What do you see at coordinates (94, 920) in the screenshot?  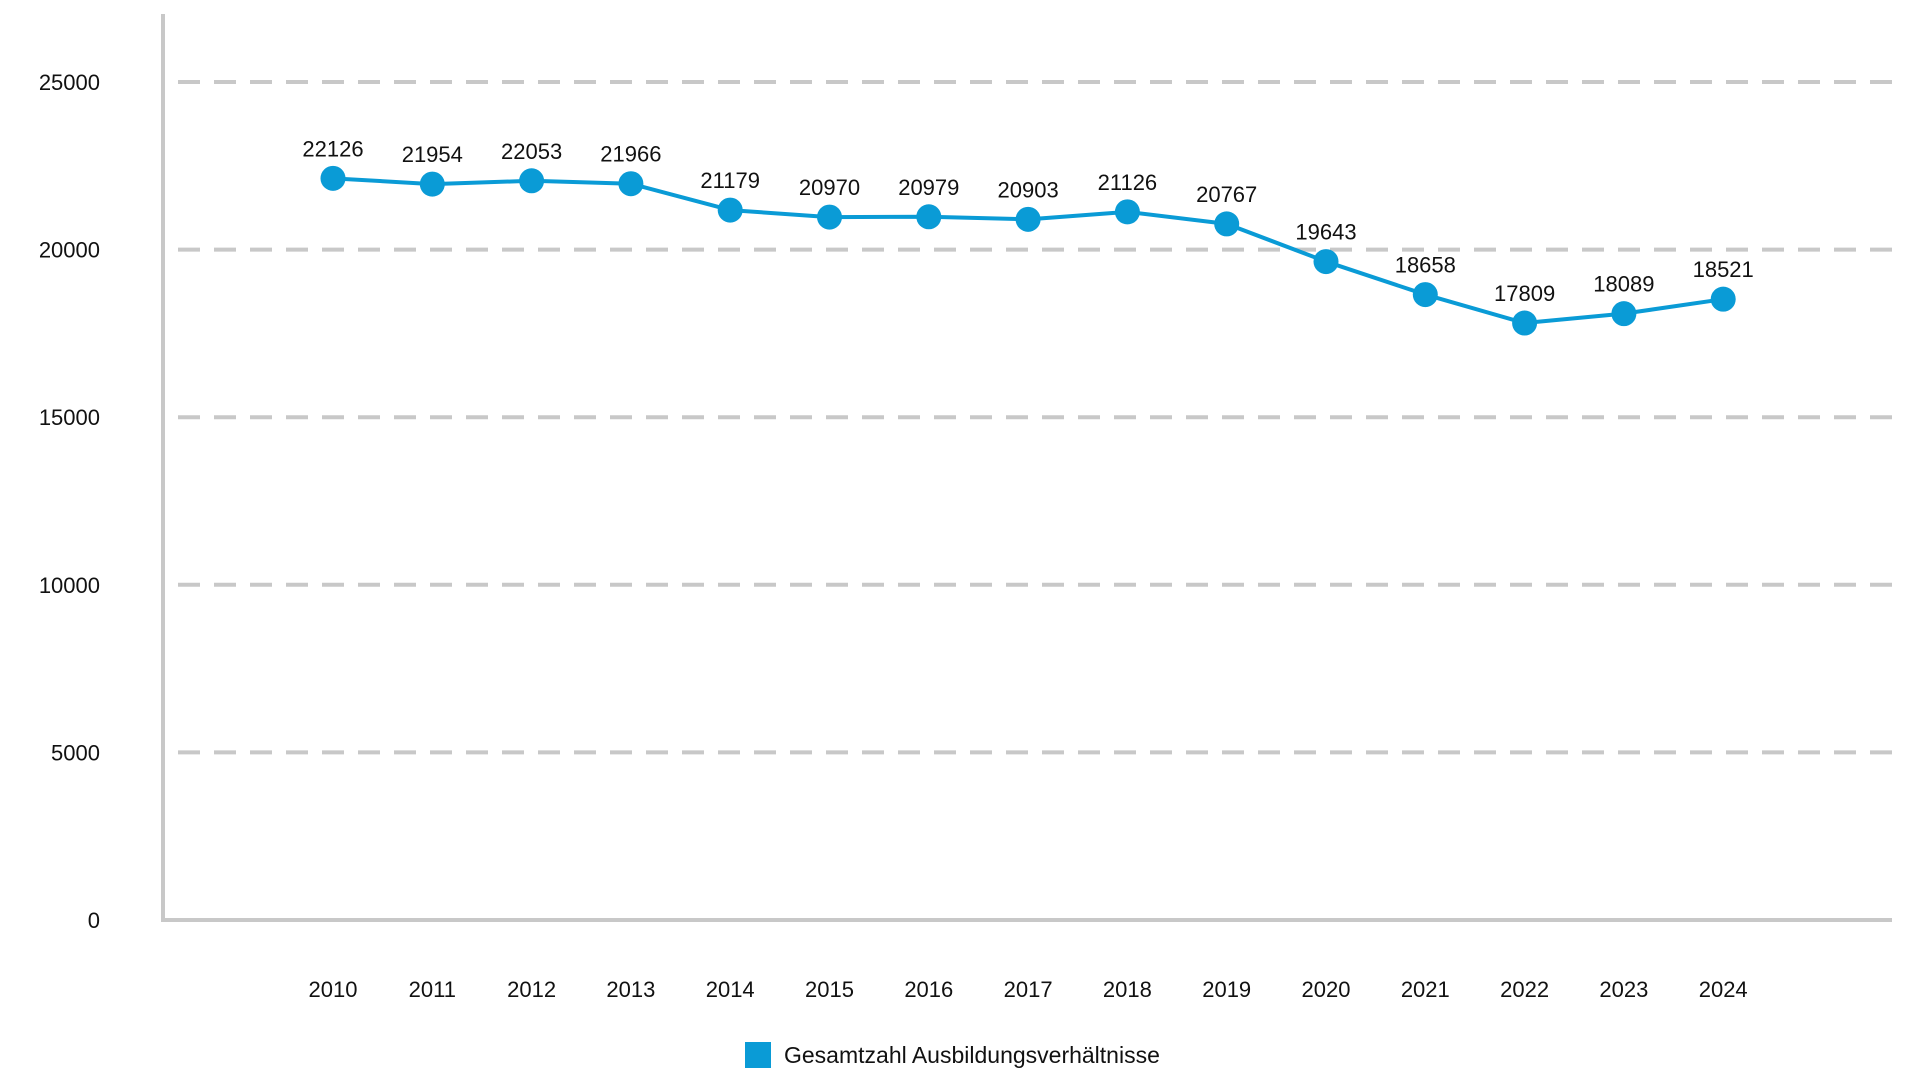 I see `y-tick-label: 0` at bounding box center [94, 920].